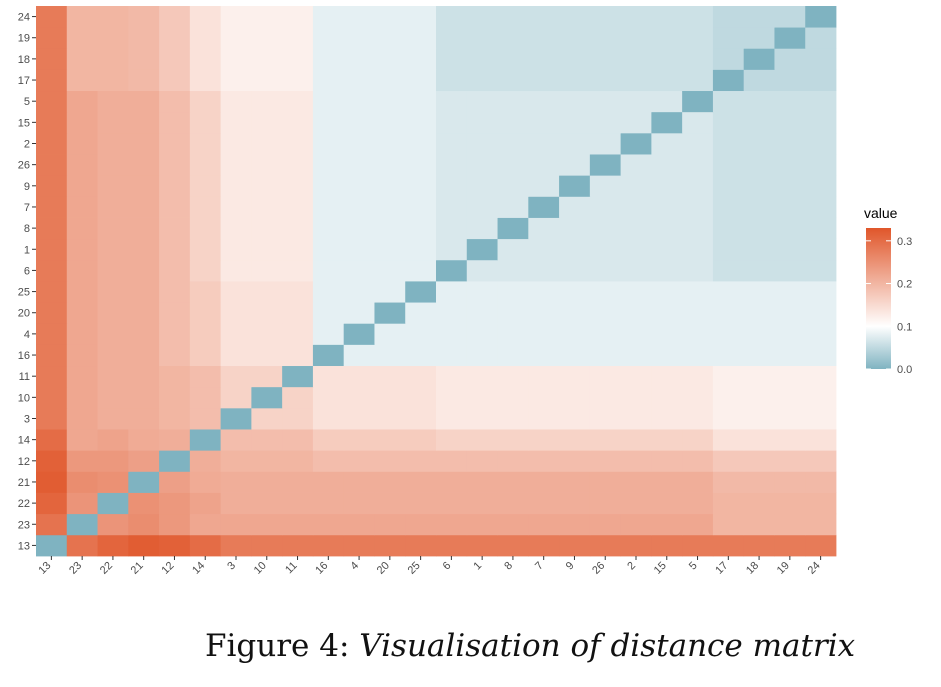 The width and height of the screenshot is (941, 687). I want to click on x-tick-label: 22, so click(106, 568).